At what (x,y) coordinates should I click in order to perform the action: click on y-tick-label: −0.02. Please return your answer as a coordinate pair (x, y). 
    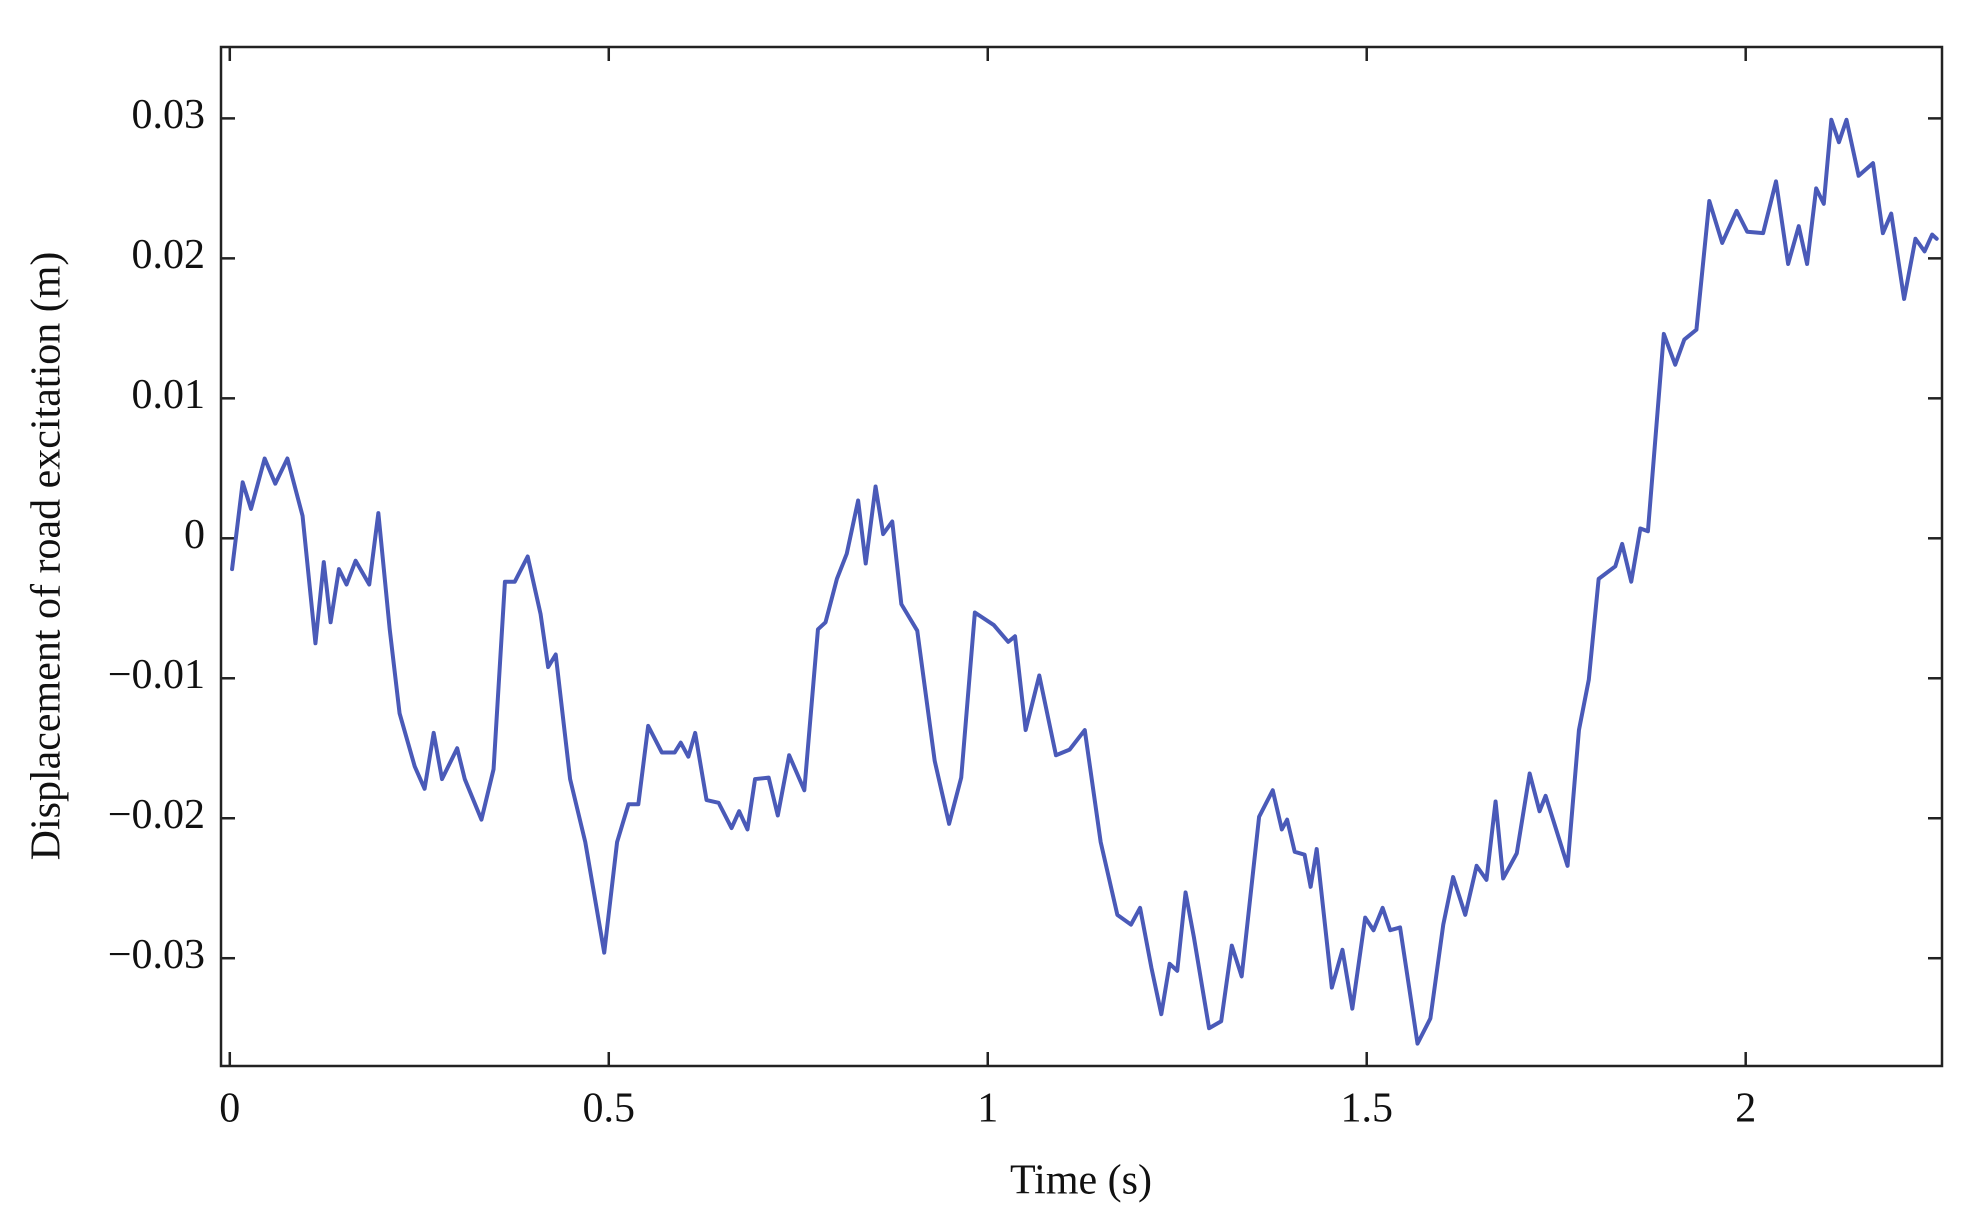
    Looking at the image, I should click on (156, 815).